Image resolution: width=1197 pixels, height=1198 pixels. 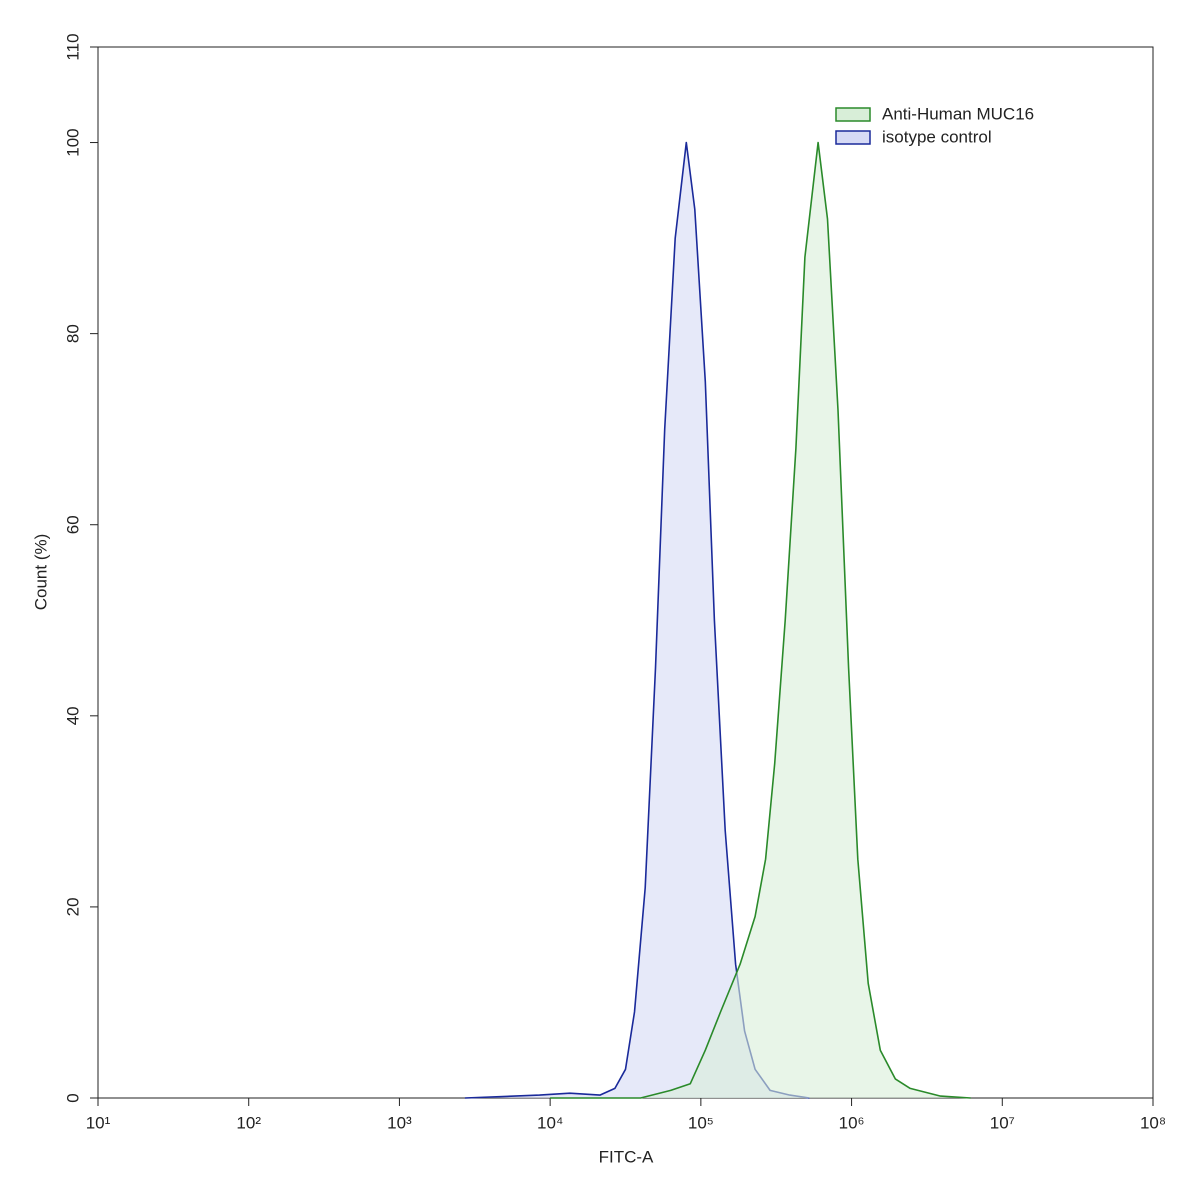 What do you see at coordinates (958, 113) in the screenshot?
I see `legend-label: Anti-Human MUC16` at bounding box center [958, 113].